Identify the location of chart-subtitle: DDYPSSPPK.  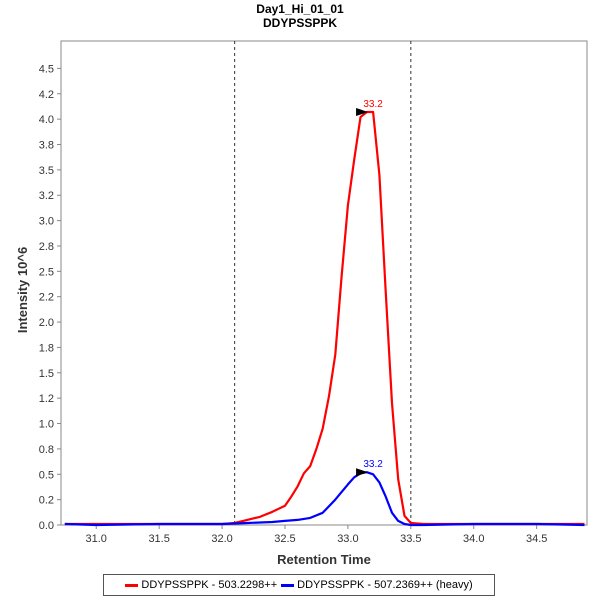
(300, 23).